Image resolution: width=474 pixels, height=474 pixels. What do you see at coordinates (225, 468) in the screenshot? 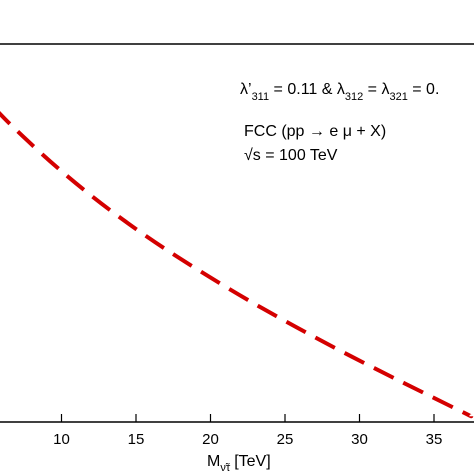
I see `x-axis-label-sub: ν̃τ` at bounding box center [225, 468].